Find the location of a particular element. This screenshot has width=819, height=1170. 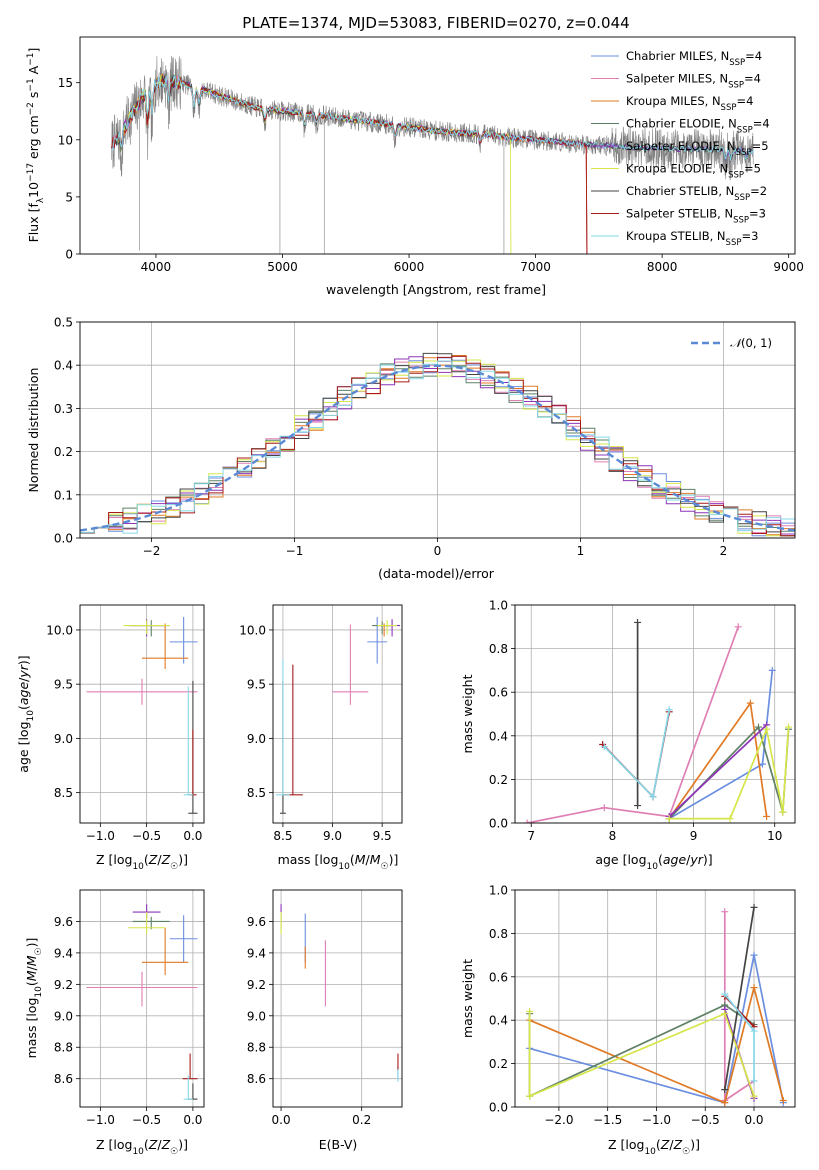

x-tick-label: 8 is located at coordinates (613, 836).